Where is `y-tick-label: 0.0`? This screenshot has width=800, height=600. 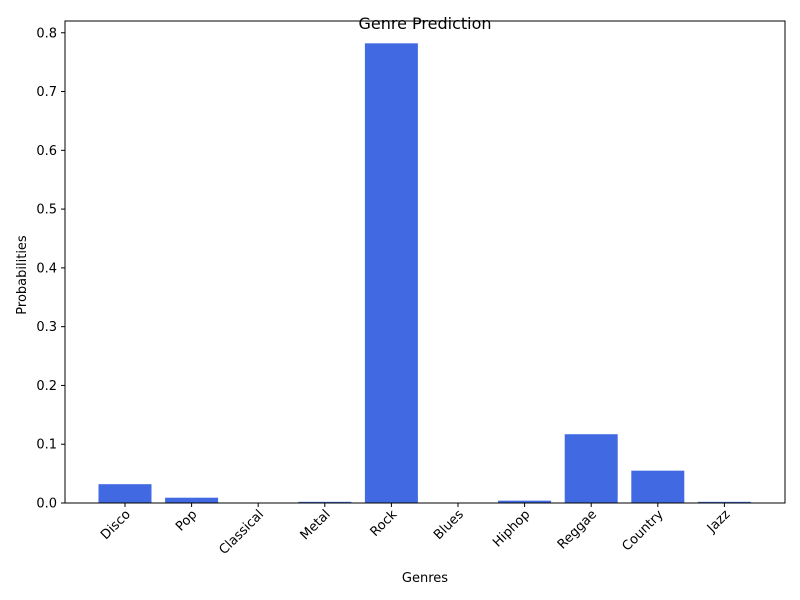 y-tick-label: 0.0 is located at coordinates (46, 504).